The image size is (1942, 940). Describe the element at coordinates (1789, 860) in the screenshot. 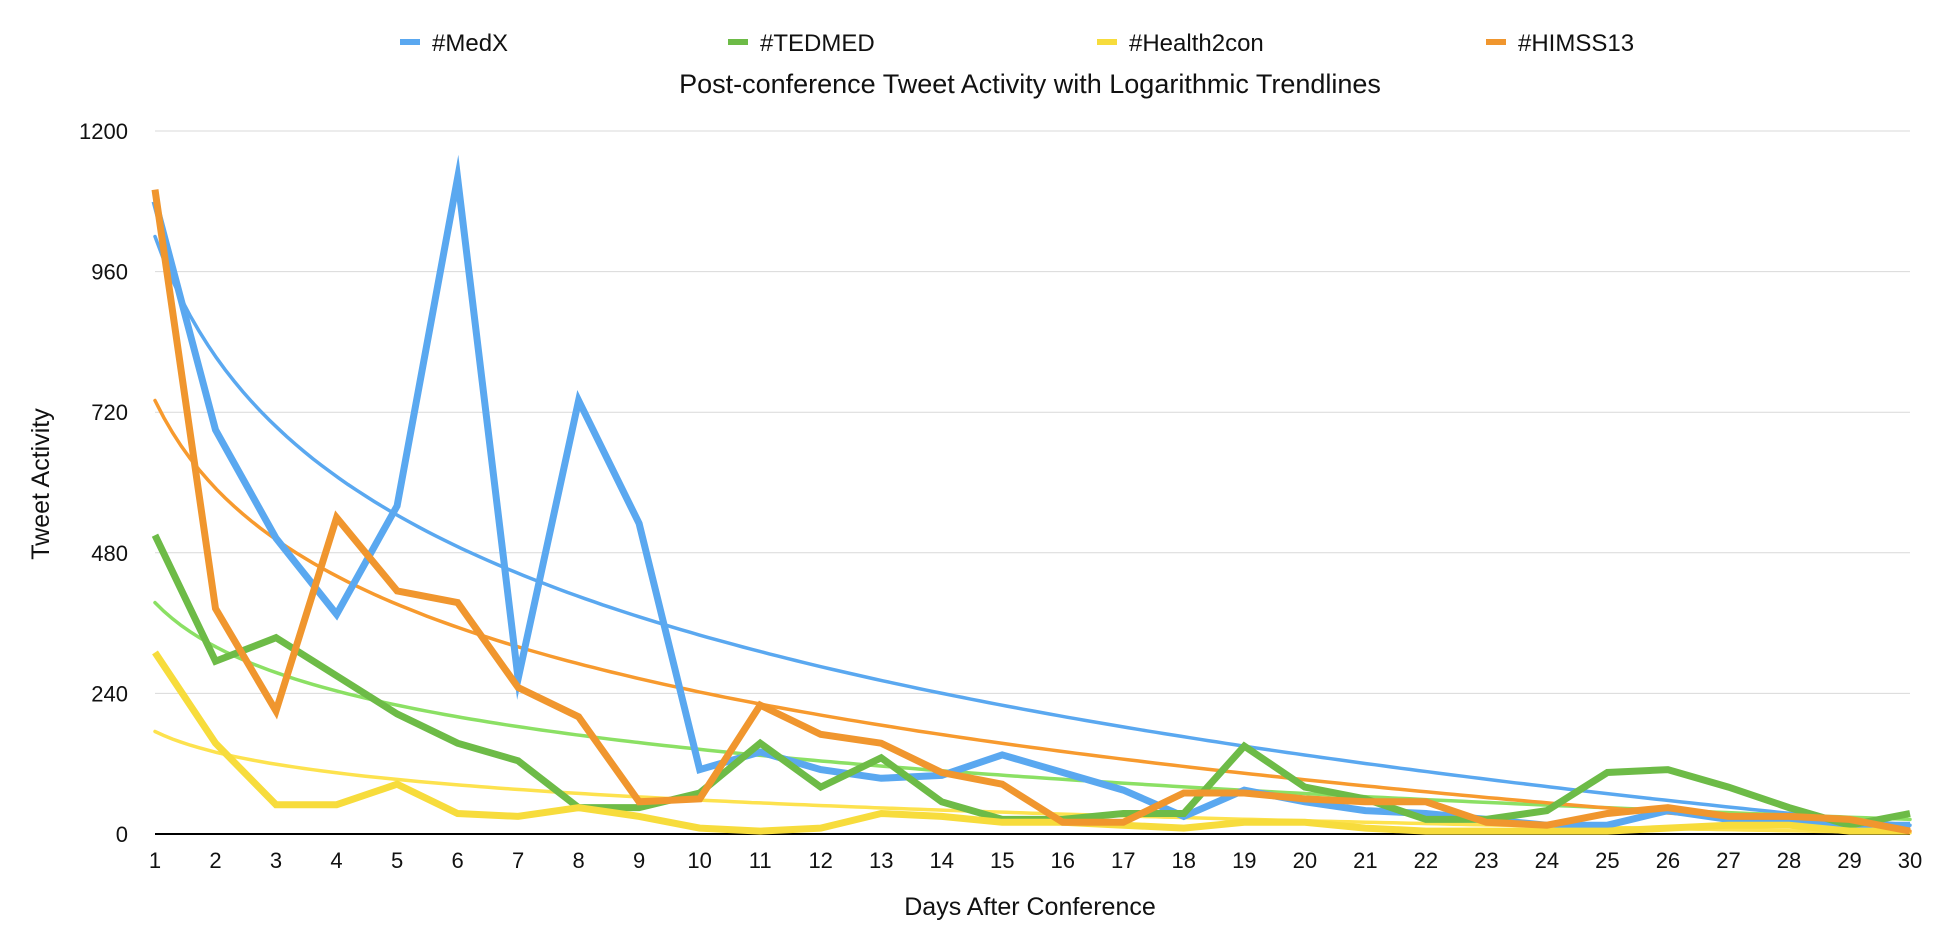

I see `x-tick-label: 28` at that location.